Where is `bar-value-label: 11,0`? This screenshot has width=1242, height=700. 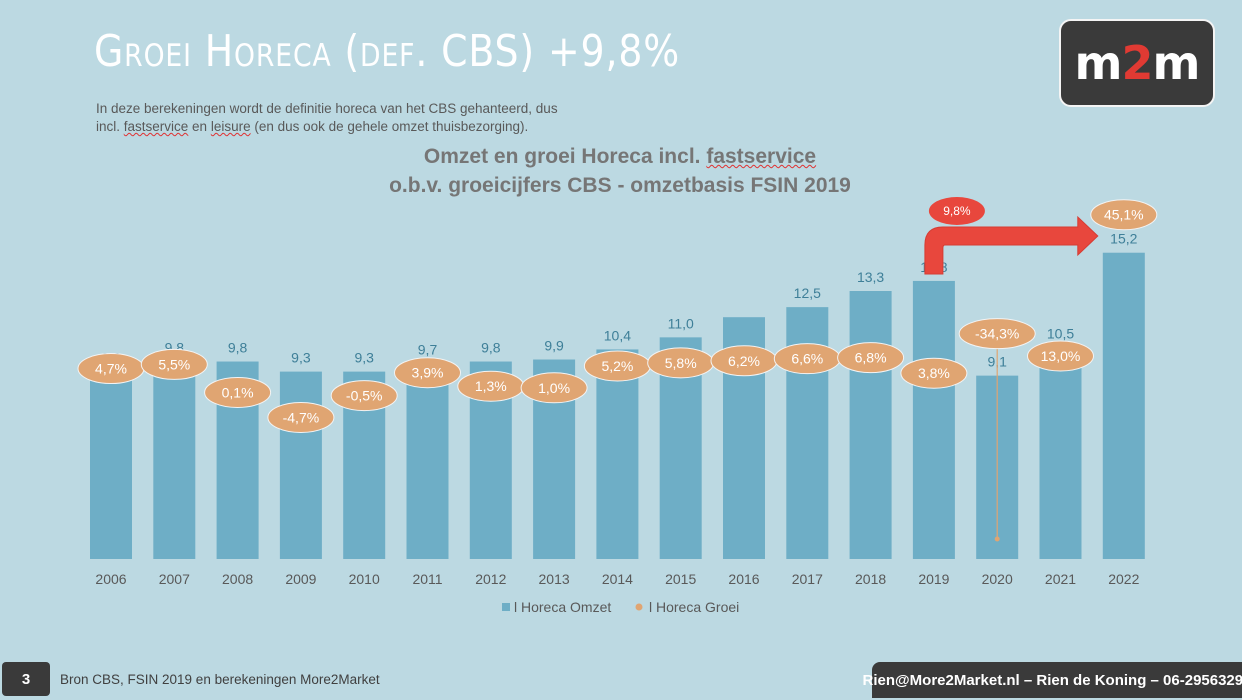 bar-value-label: 11,0 is located at coordinates (681, 323).